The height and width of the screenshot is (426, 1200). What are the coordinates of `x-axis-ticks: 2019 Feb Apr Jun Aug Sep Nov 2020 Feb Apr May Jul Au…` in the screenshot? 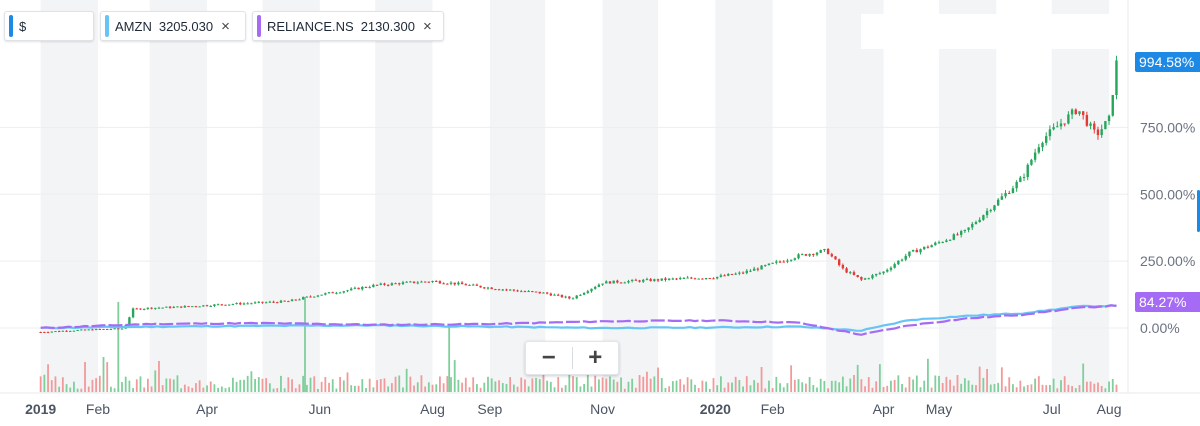 It's located at (573, 409).